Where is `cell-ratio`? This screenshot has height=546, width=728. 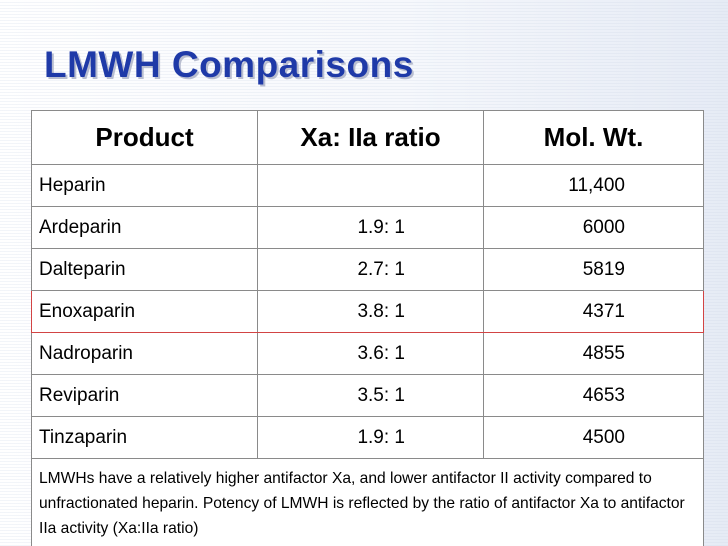
cell-ratio is located at coordinates (370, 185).